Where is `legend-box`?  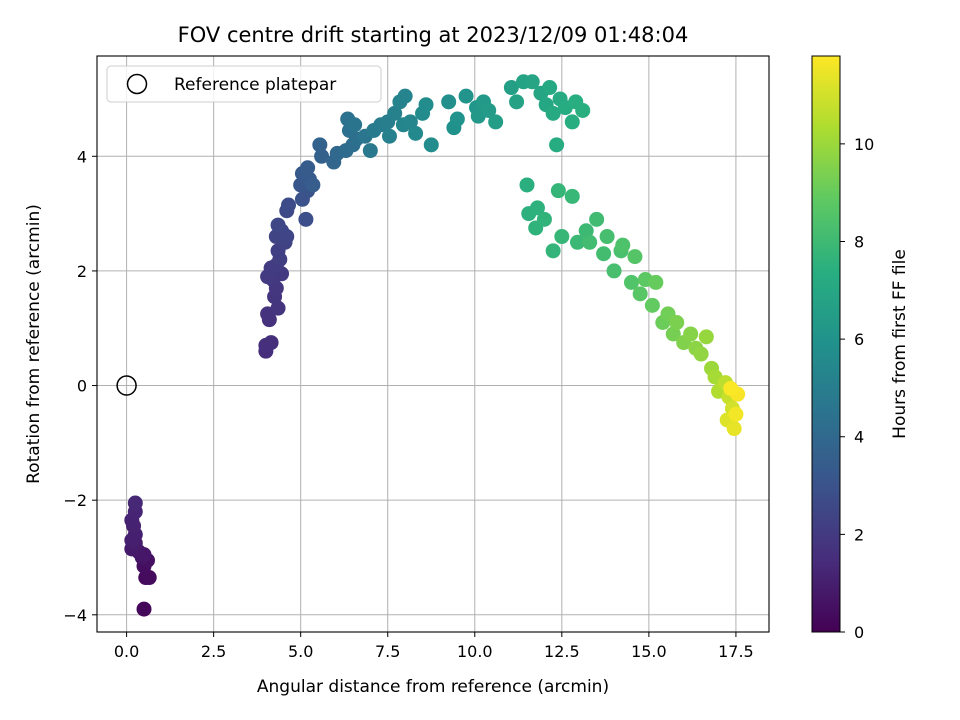
legend-box is located at coordinates (244, 84).